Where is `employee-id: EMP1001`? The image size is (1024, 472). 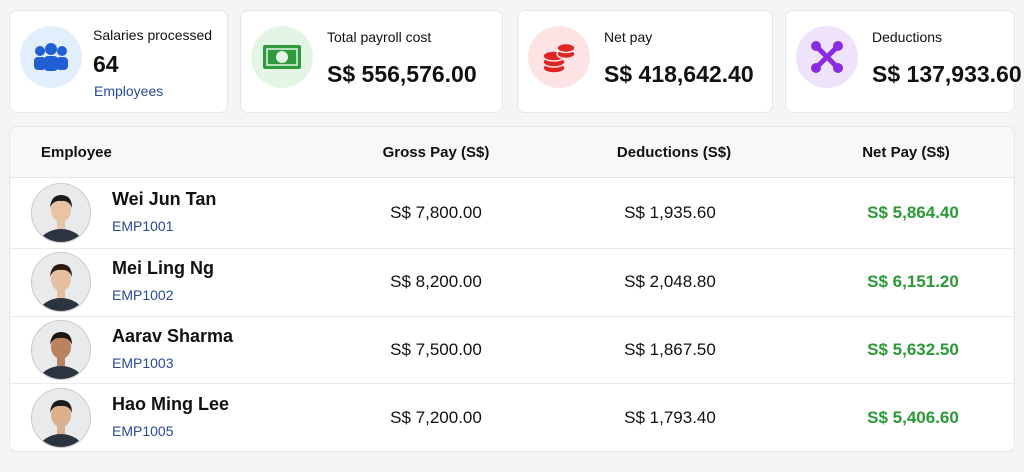 employee-id: EMP1001 is located at coordinates (143, 225).